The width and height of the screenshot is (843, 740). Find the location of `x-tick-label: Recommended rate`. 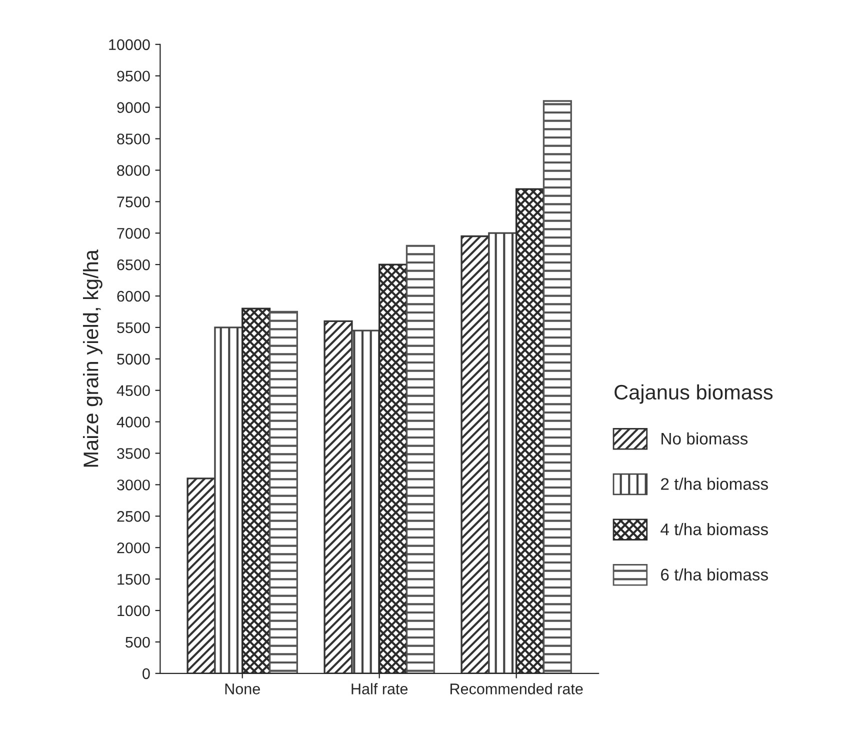

x-tick-label: Recommended rate is located at coordinates (516, 688).